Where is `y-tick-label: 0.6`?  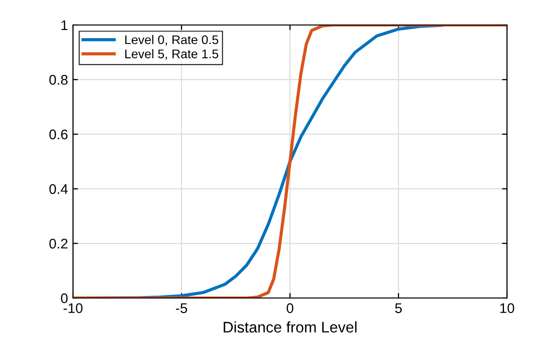 y-tick-label: 0.6 is located at coordinates (58, 135).